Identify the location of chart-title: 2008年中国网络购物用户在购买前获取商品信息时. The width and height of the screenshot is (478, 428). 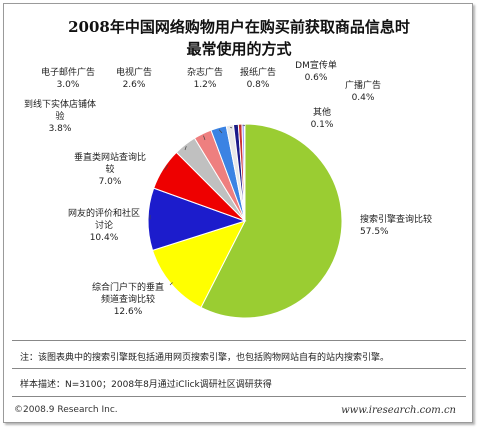
(239, 27).